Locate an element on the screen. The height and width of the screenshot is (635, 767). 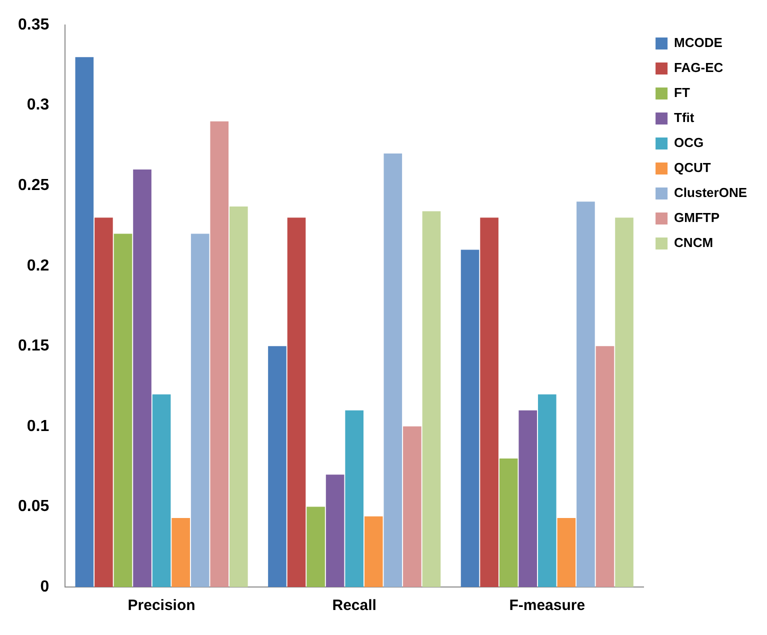
legend-label: CNCM is located at coordinates (694, 242).